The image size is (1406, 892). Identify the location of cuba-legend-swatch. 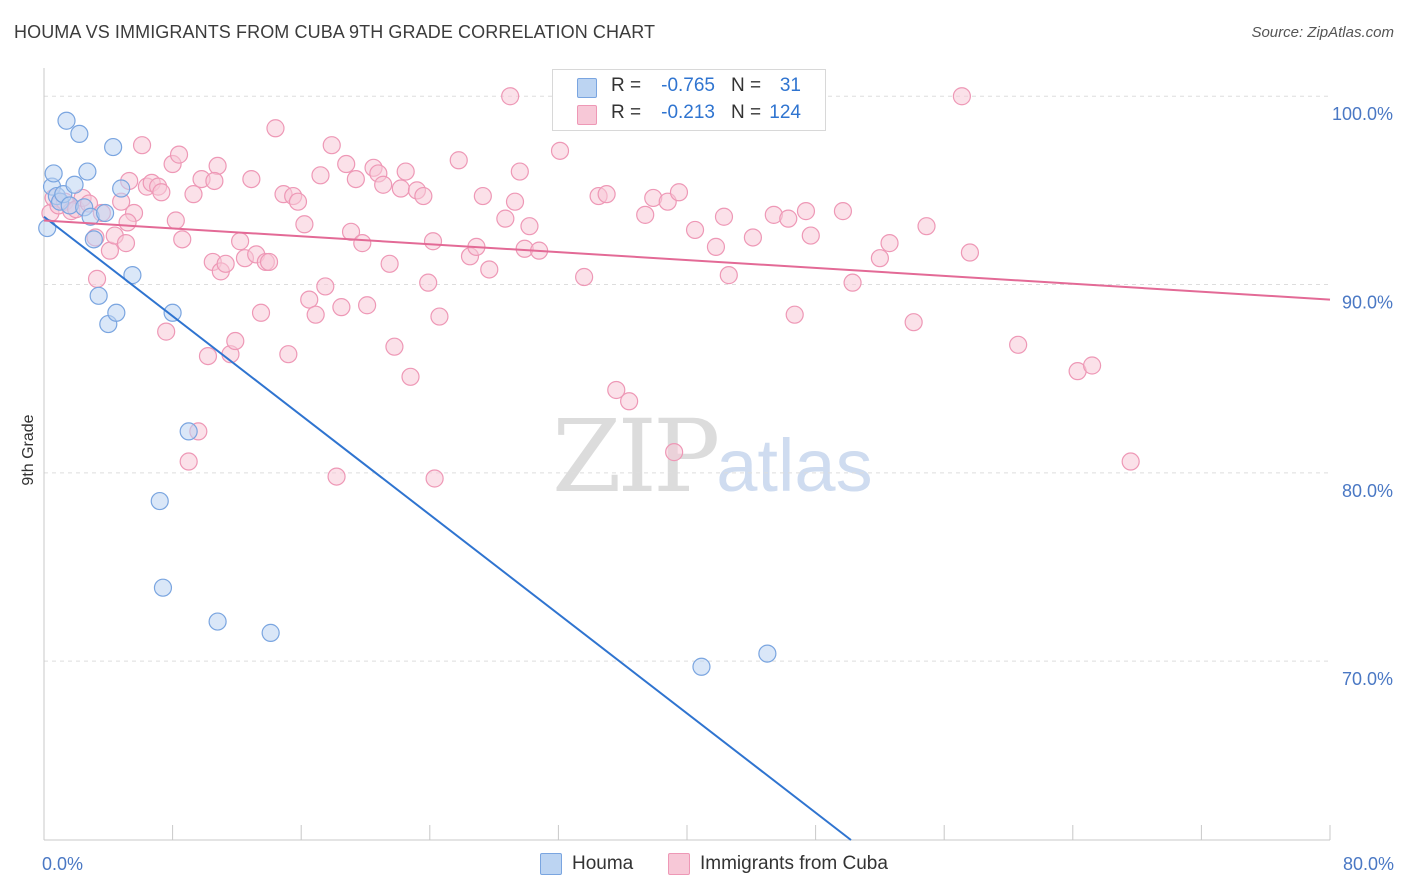
(679, 864).